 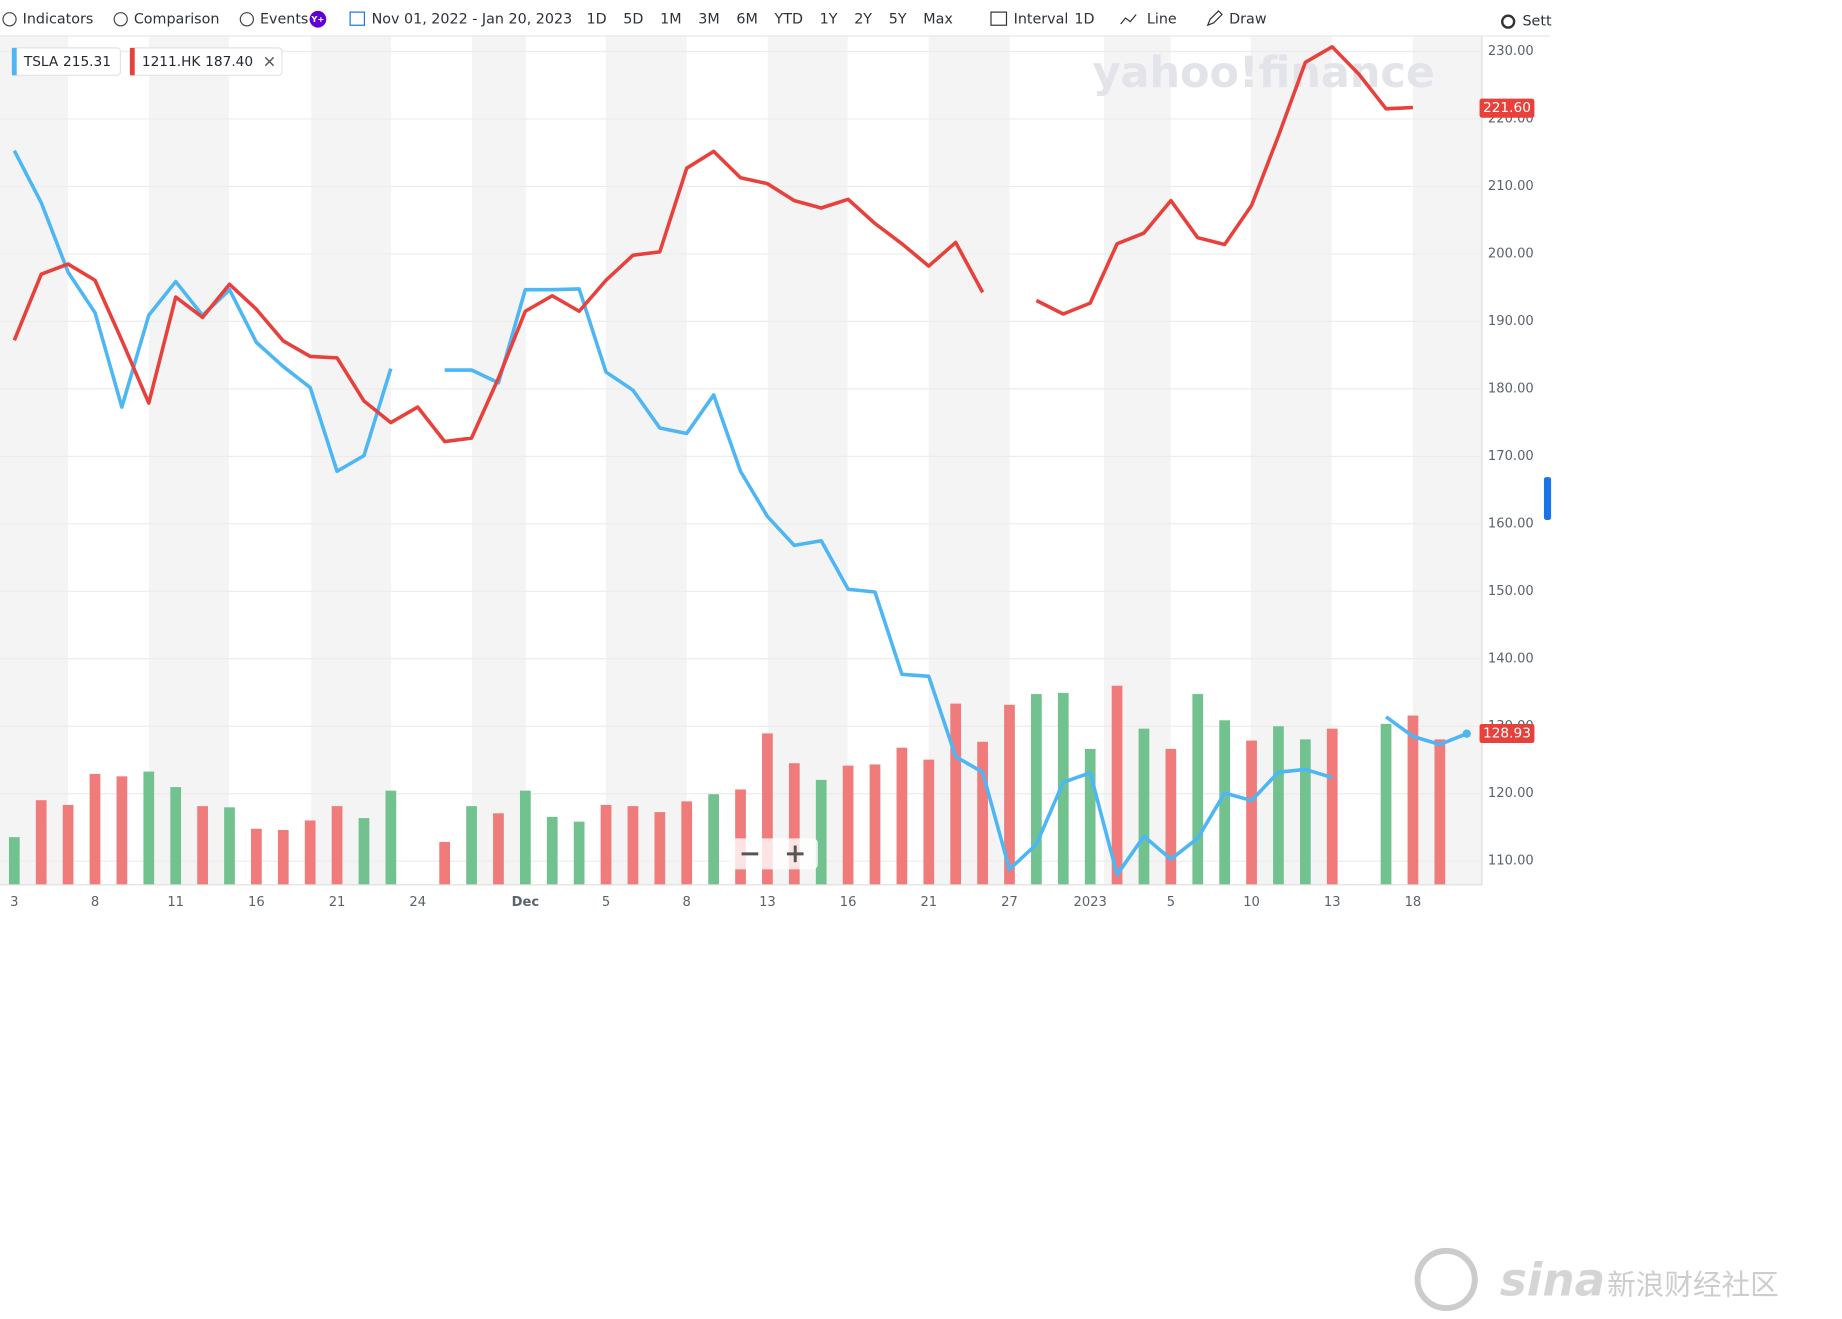 What do you see at coordinates (1552, 1280) in the screenshot?
I see `sina-logo: sina` at bounding box center [1552, 1280].